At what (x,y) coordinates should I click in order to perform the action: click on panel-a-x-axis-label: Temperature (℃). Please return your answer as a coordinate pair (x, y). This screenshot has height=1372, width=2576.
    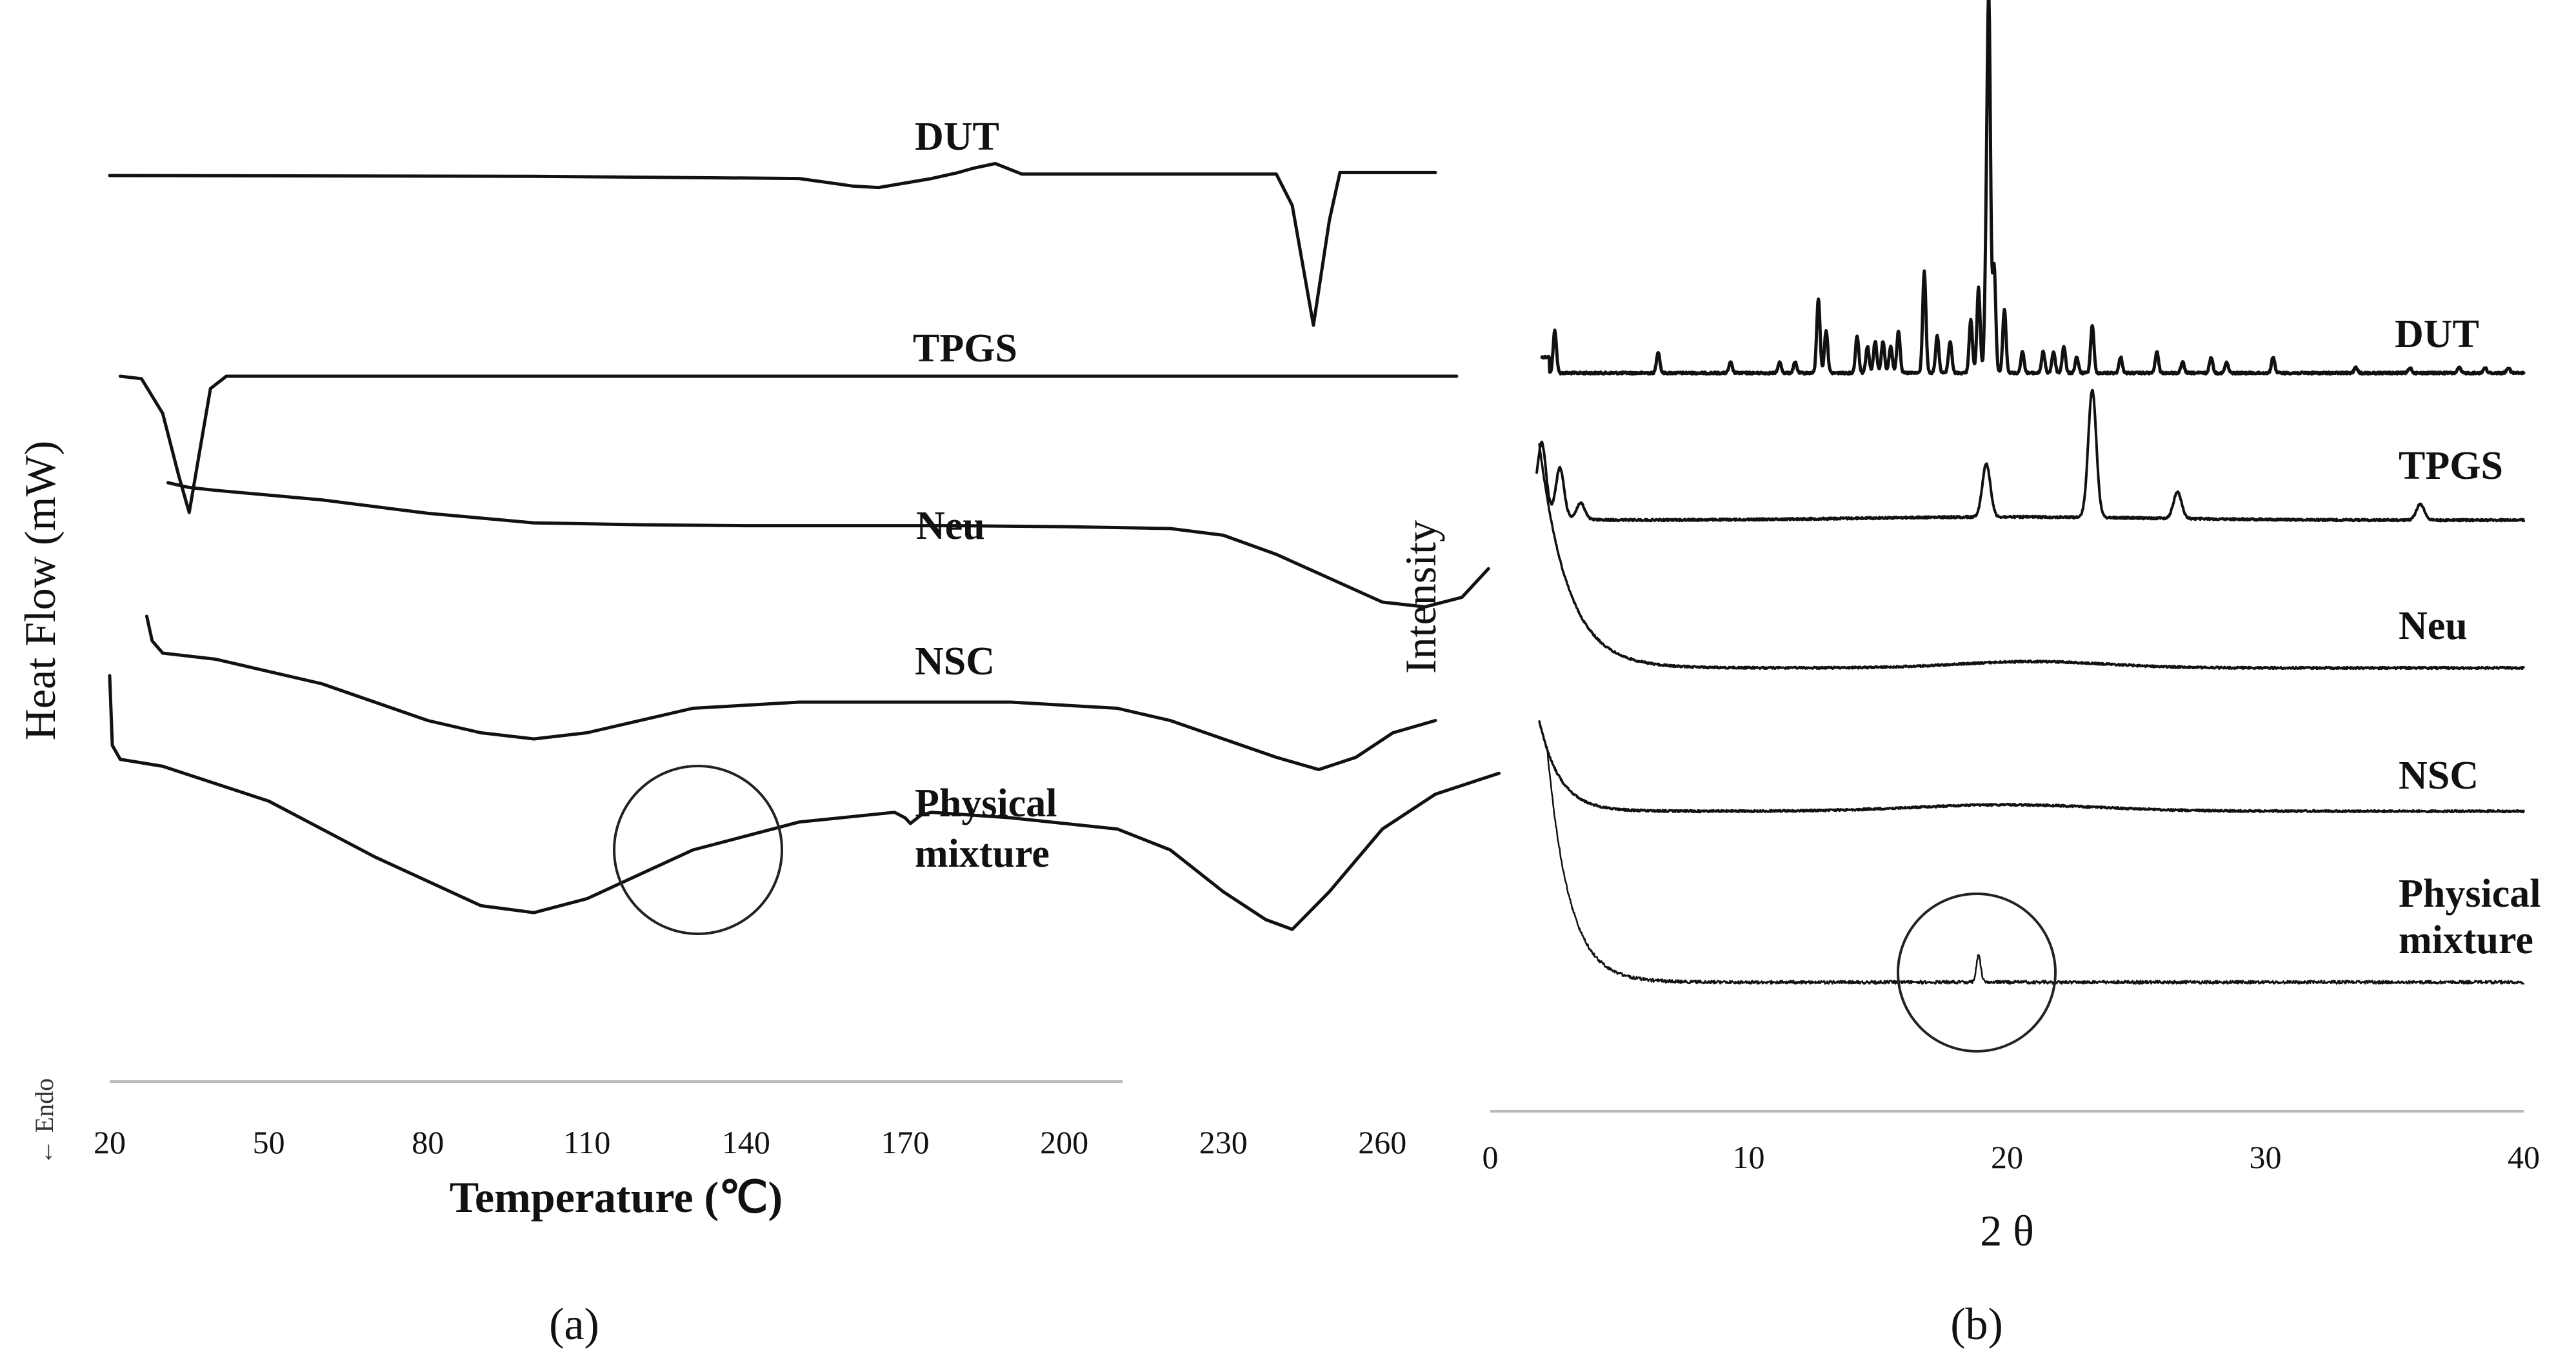
    Looking at the image, I should click on (616, 1197).